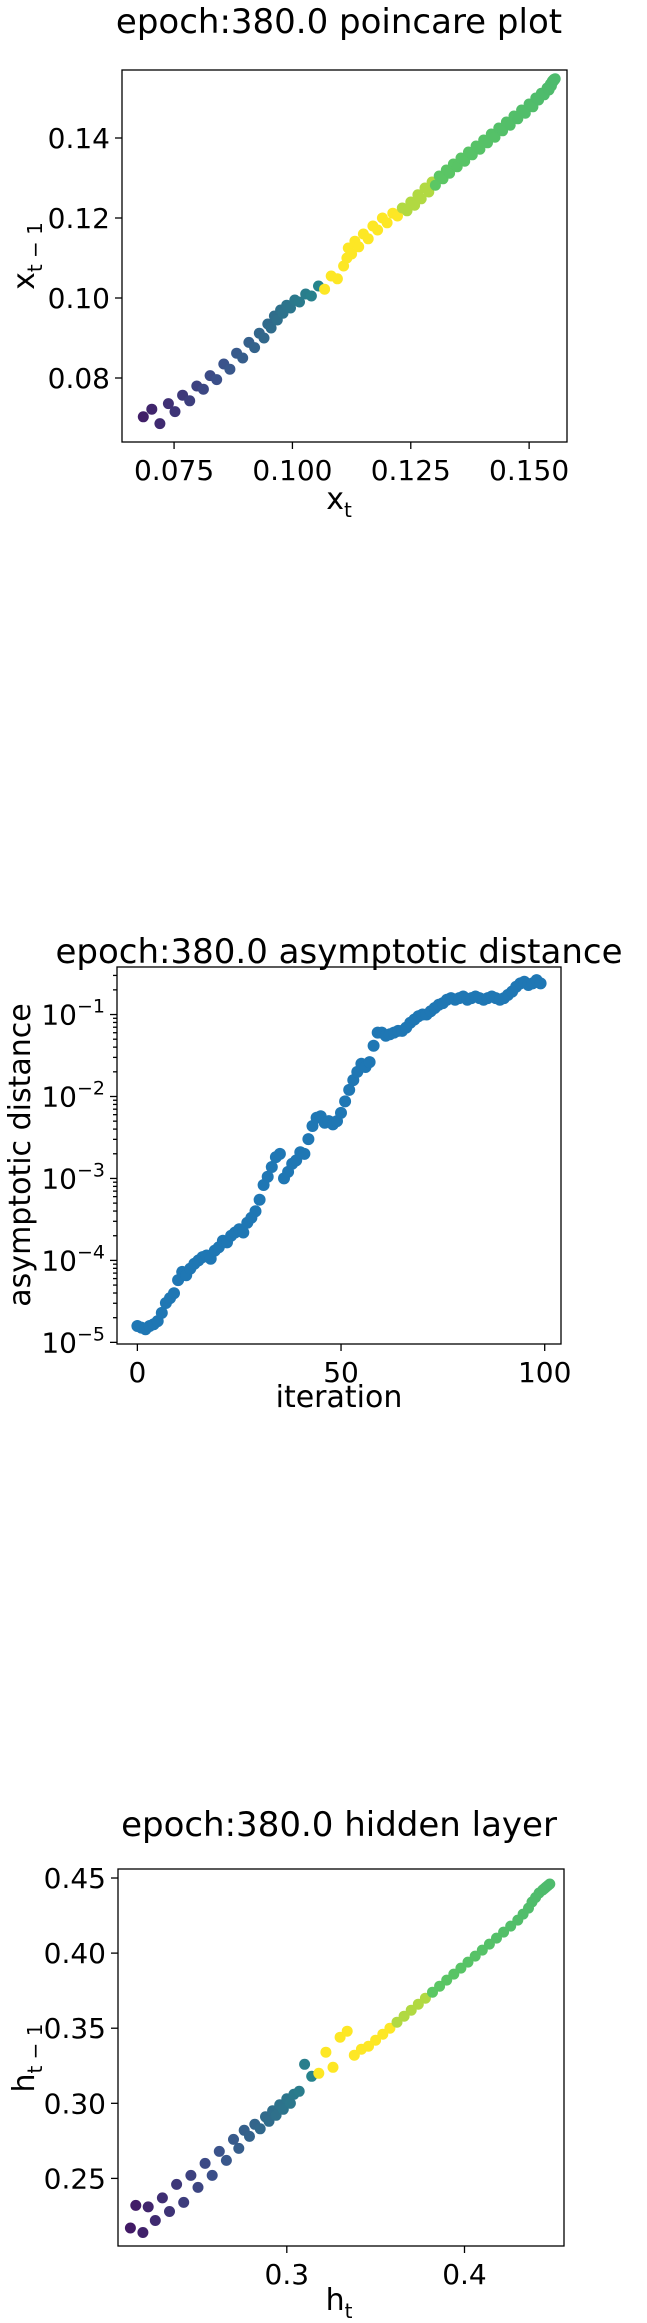  I want to click on chart2-plot-frame, so click(339, 1155).